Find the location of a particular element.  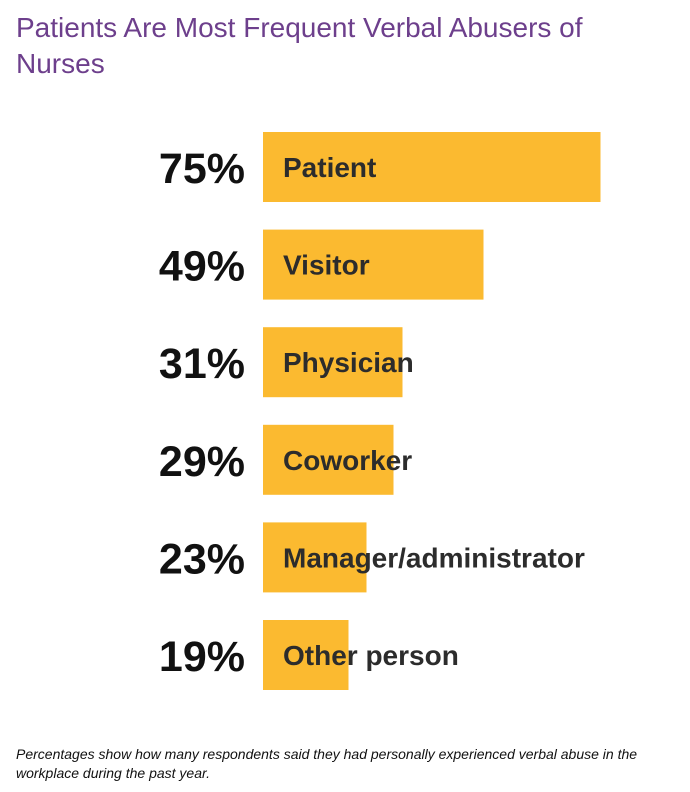

value-label-patient: 75% is located at coordinates (202, 169).